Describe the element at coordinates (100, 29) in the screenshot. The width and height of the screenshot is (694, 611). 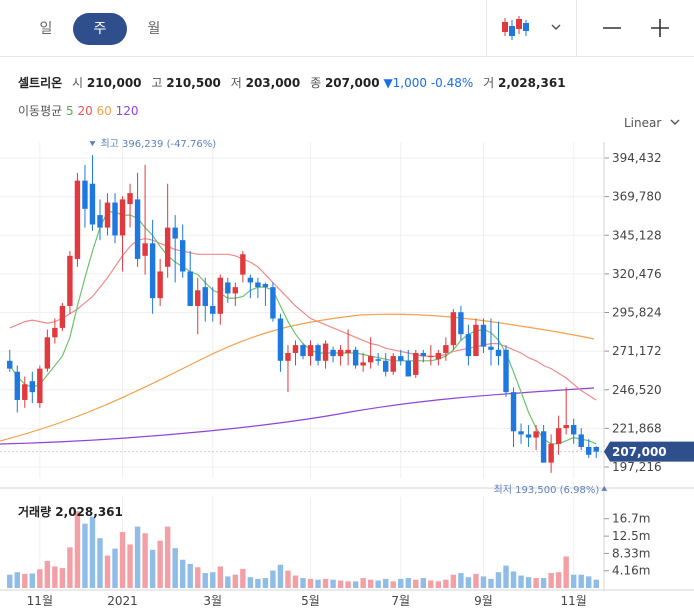
I see `period-tab-week: 주` at that location.